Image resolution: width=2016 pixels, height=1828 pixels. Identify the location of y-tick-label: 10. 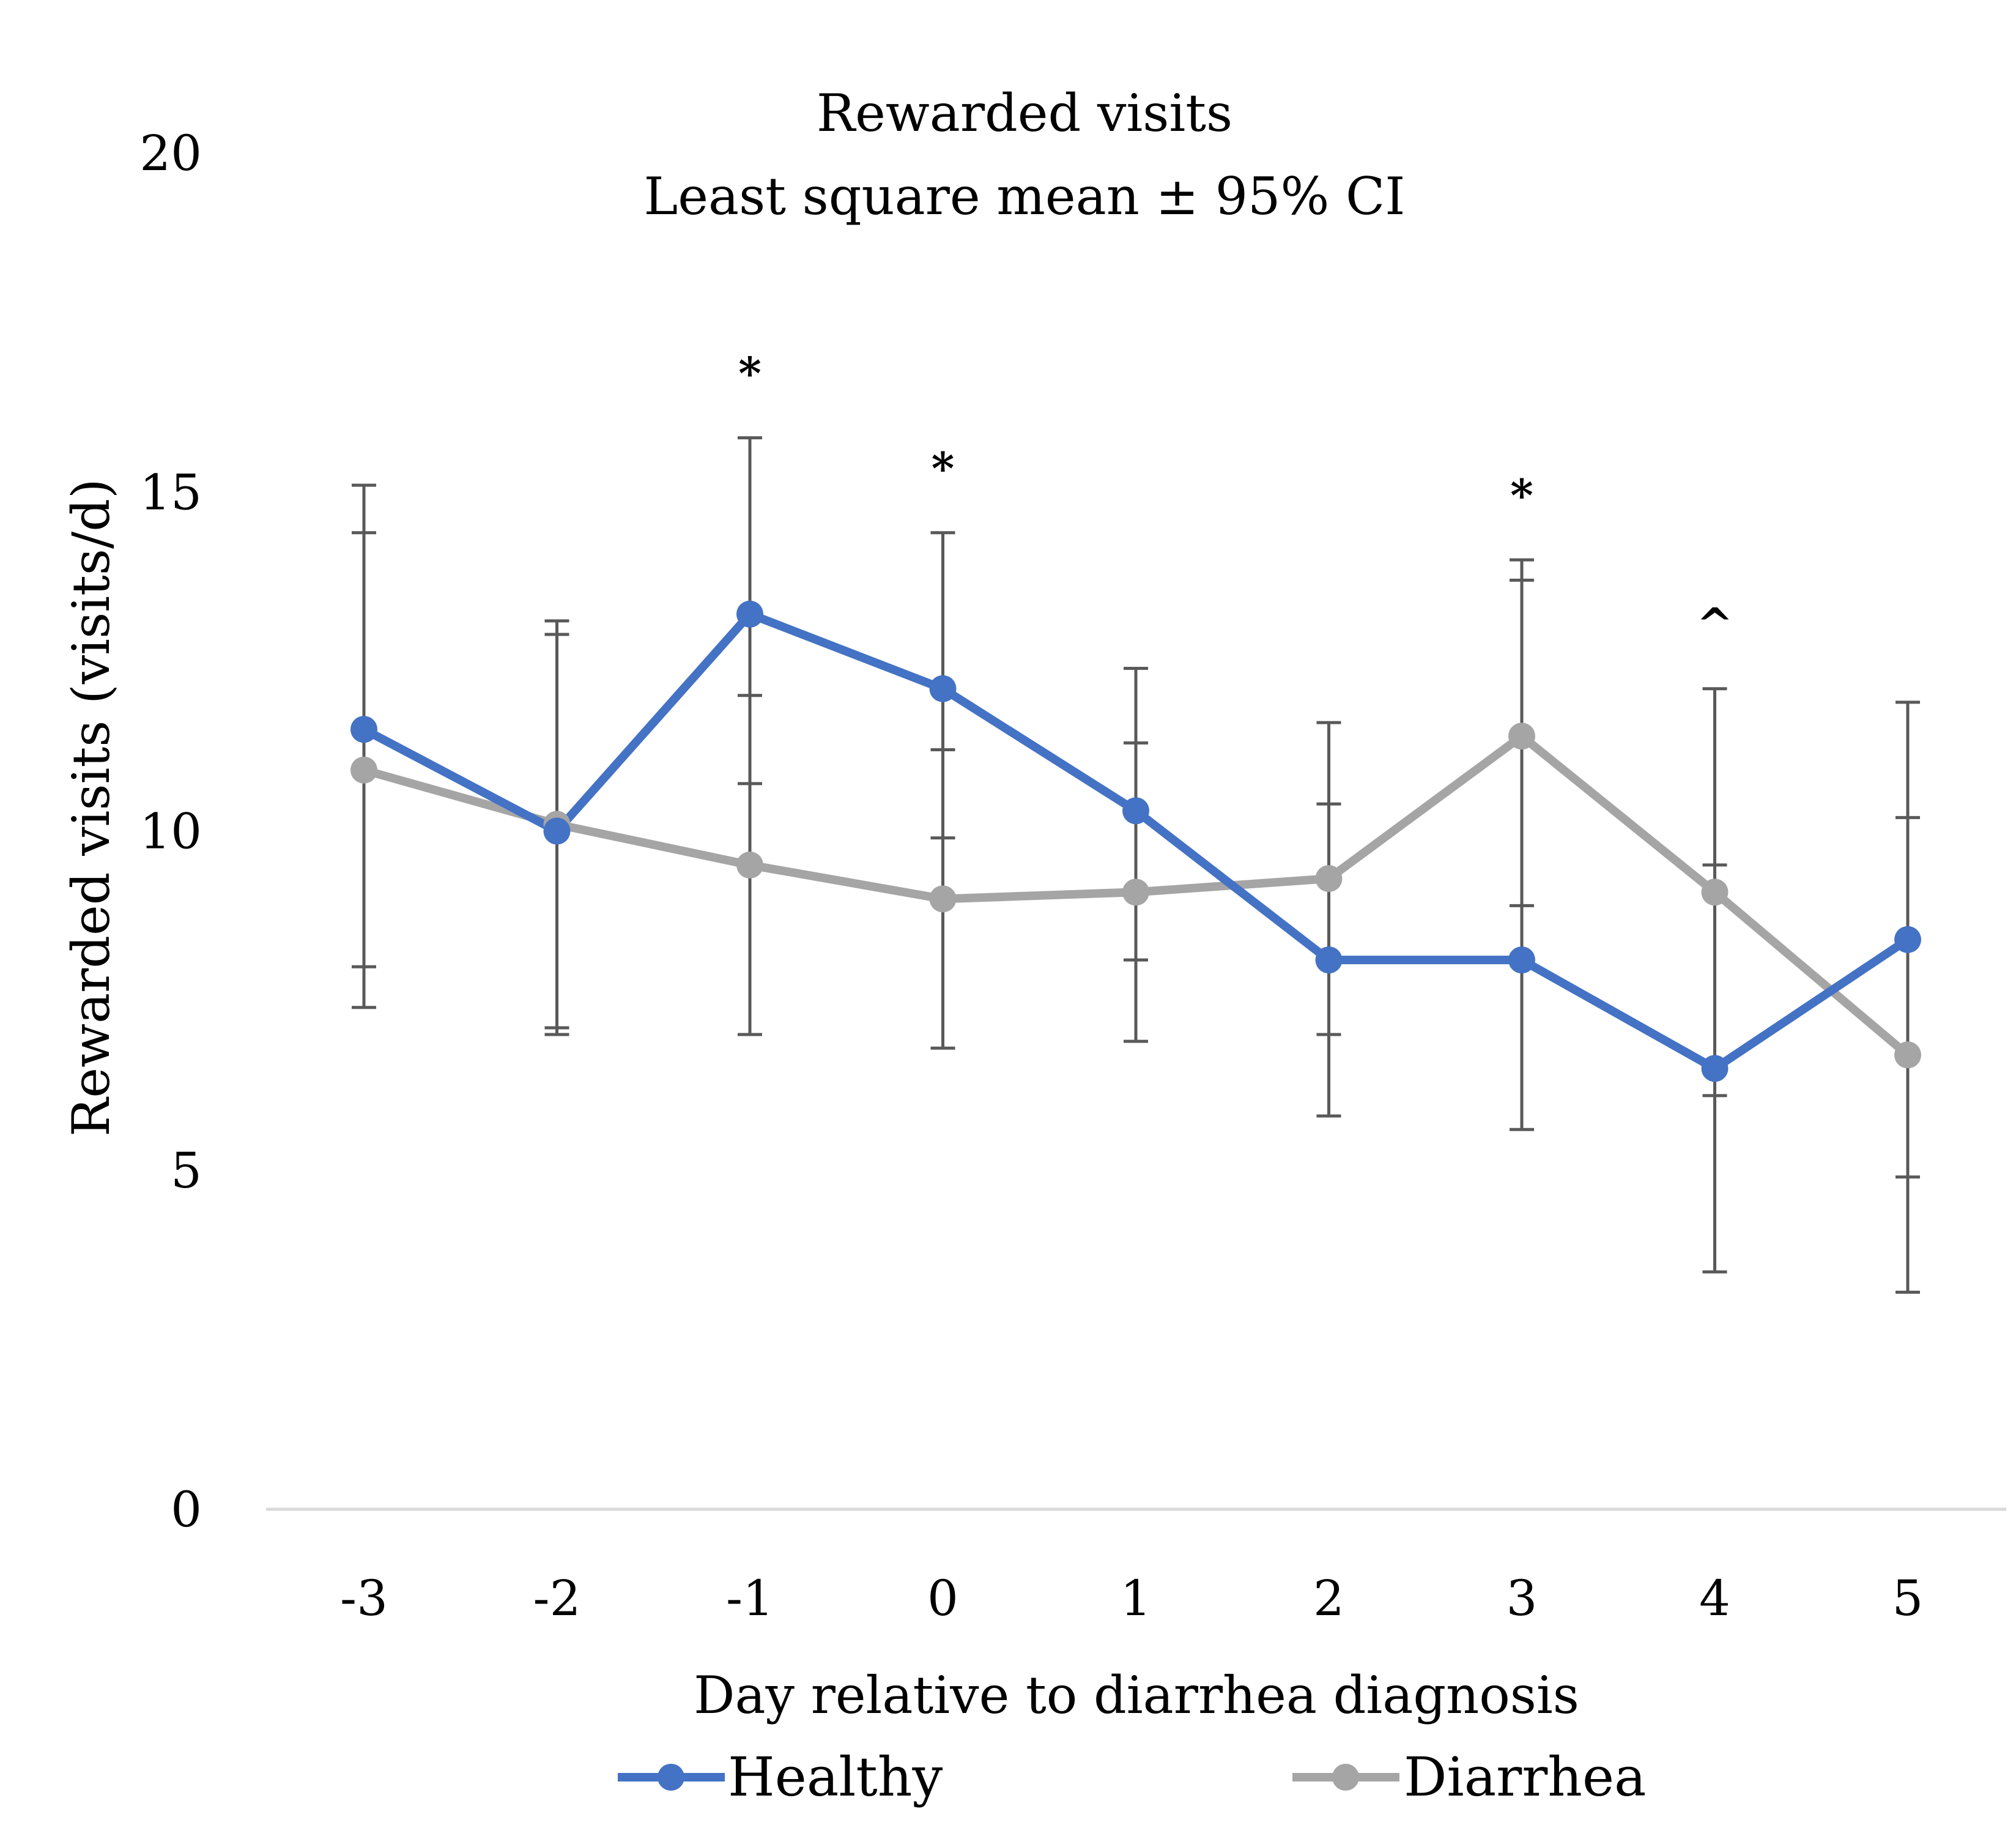
(170, 831).